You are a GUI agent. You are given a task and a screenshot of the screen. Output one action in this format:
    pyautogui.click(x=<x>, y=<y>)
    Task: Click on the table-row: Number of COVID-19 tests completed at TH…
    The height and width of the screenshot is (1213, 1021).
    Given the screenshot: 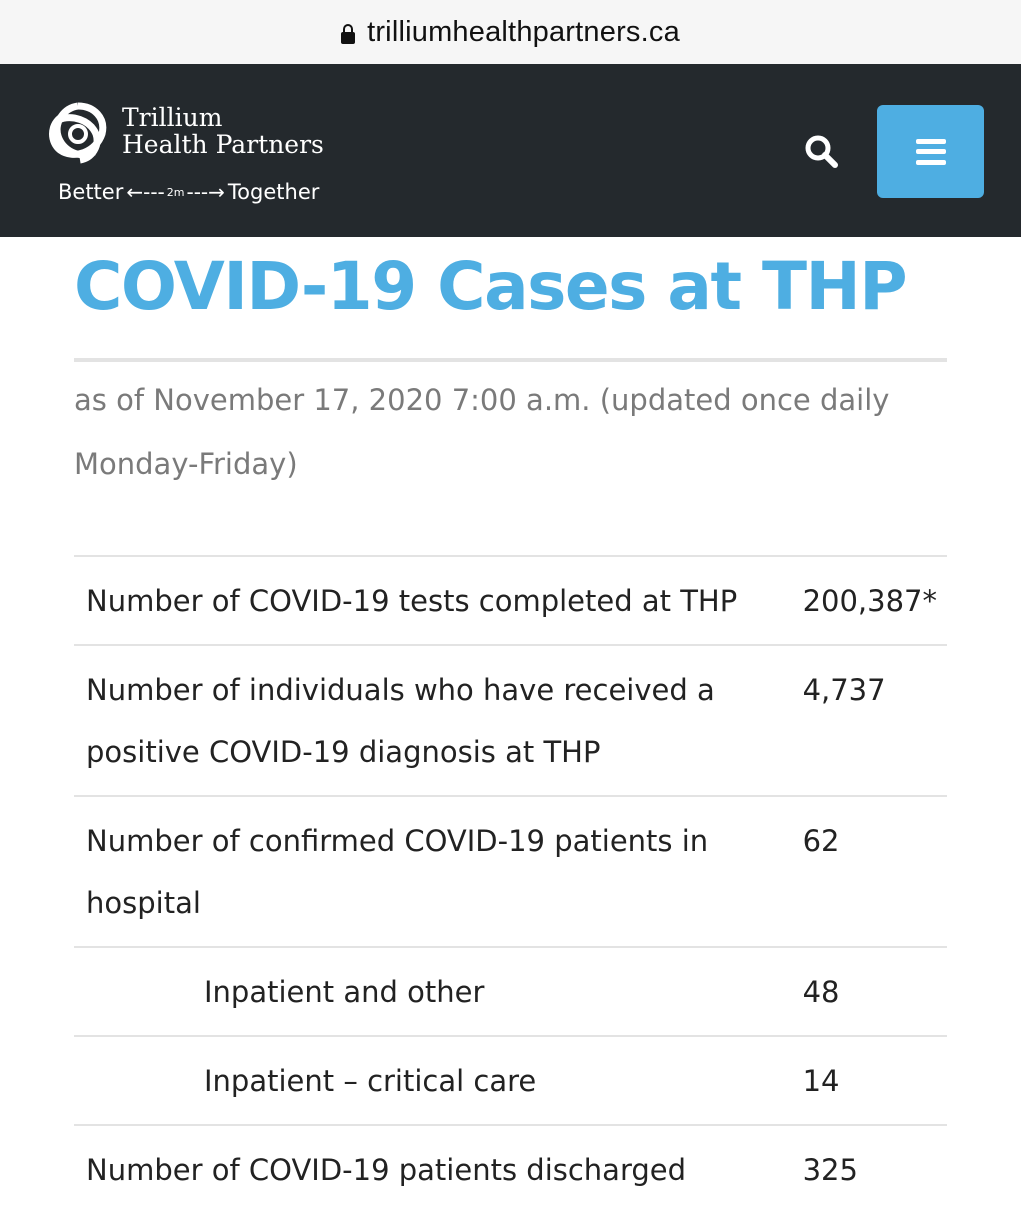 What is the action you would take?
    pyautogui.click(x=510, y=600)
    